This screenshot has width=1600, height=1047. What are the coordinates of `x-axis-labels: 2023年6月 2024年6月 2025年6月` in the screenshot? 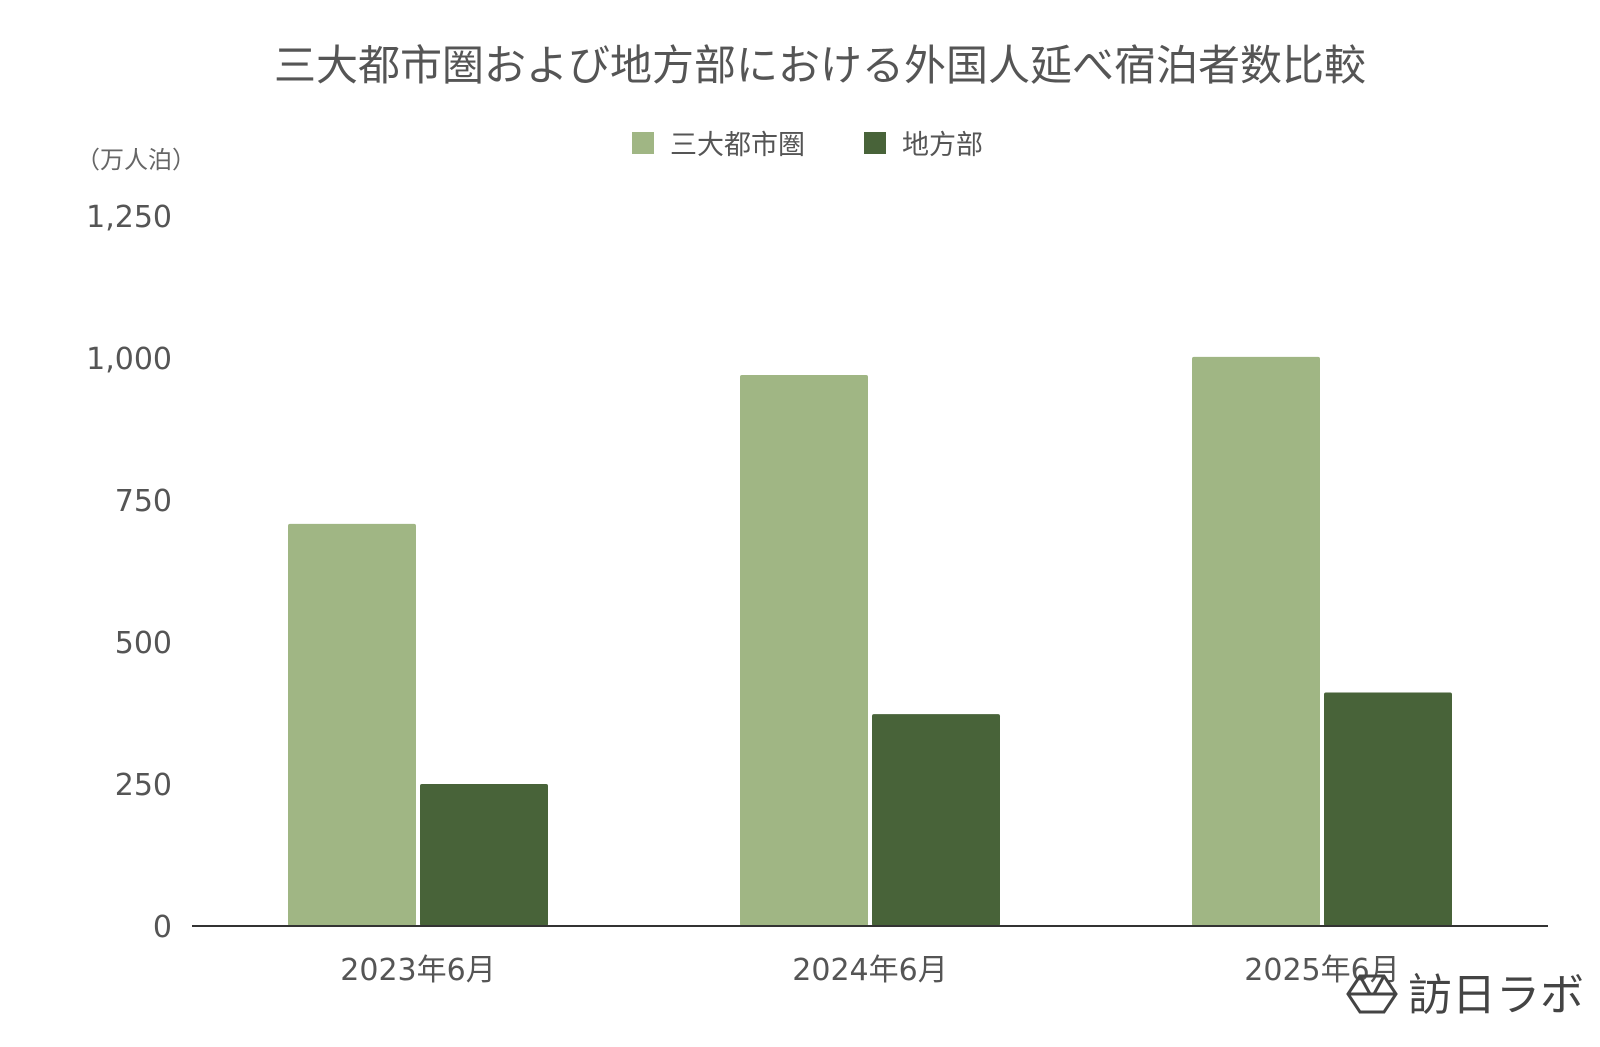 It's located at (869, 970).